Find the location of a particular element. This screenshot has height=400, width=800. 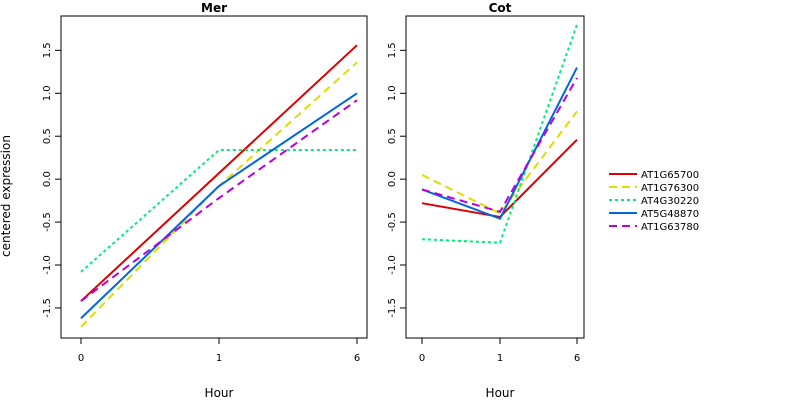

x-axis-title-cot: Hour is located at coordinates (500, 393).